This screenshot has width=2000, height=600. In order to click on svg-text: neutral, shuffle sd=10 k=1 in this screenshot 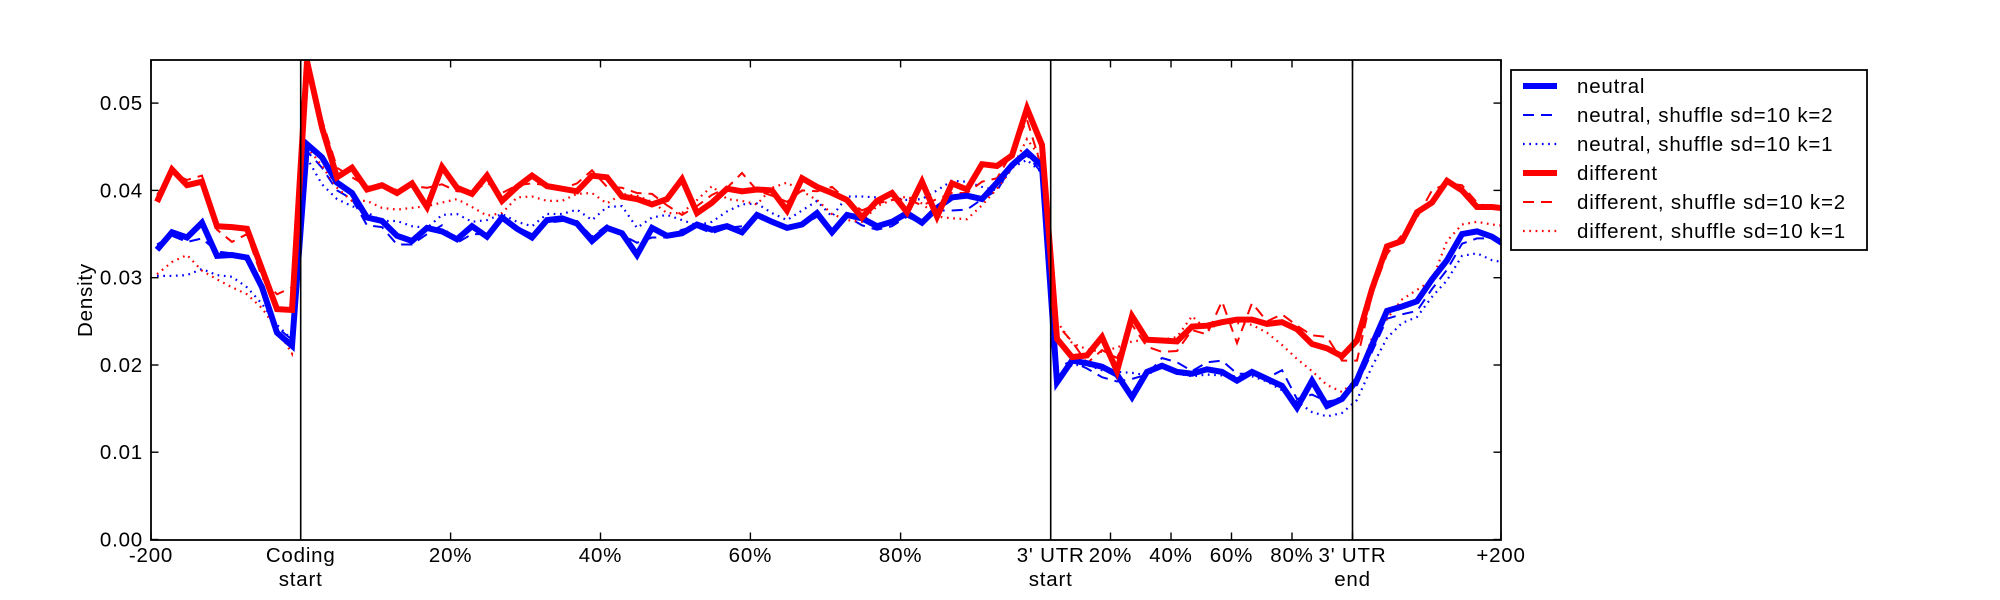, I will do `click(1705, 144)`.